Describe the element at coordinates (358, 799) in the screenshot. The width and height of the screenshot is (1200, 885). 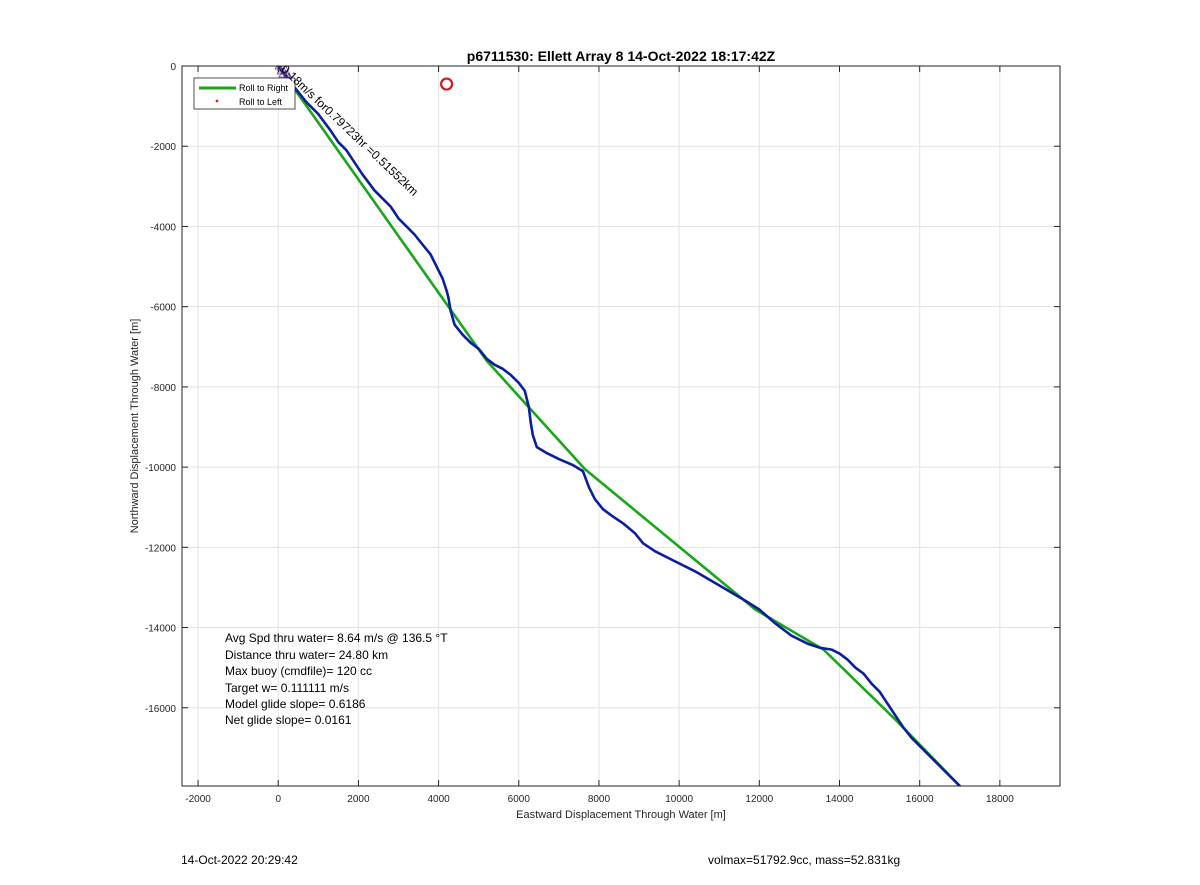
I see `x-tick-label: 2000` at that location.